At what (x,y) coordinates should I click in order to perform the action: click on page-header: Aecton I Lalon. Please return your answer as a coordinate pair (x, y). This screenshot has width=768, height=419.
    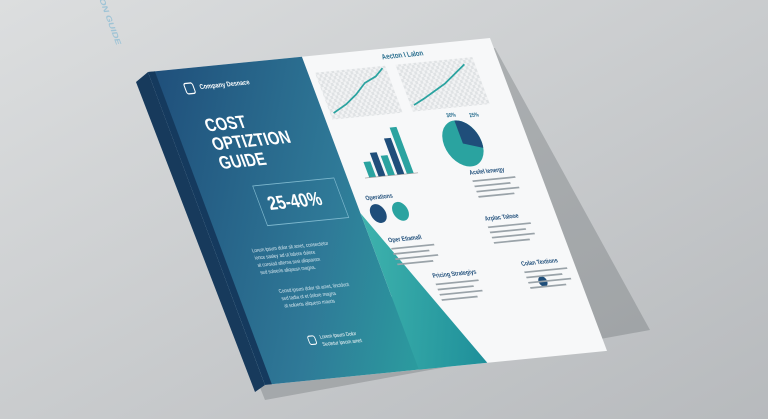
    Looking at the image, I should click on (403, 55).